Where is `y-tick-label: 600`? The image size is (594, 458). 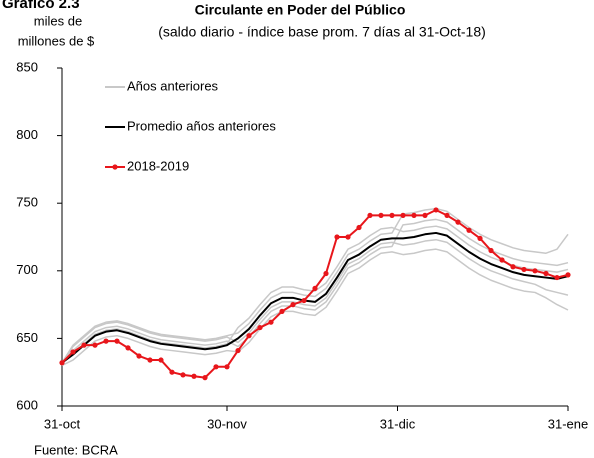
y-tick-label: 600 is located at coordinates (27, 404).